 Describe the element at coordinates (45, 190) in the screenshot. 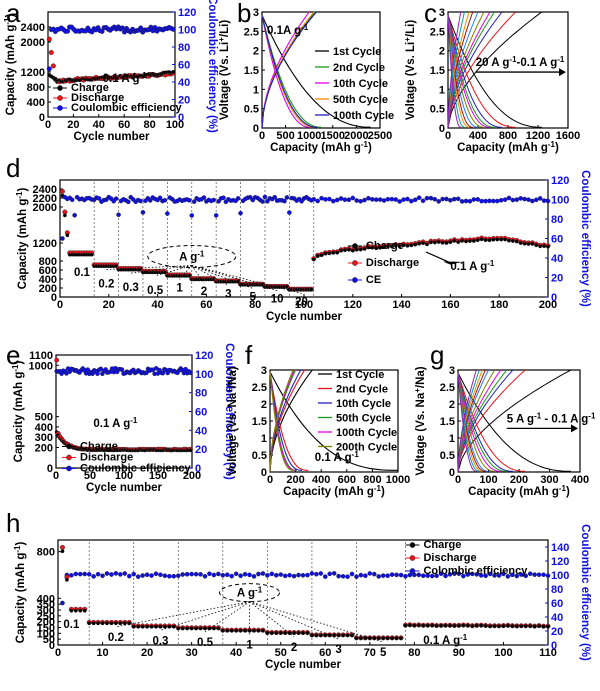

I see `y-tick-label: 2400` at that location.